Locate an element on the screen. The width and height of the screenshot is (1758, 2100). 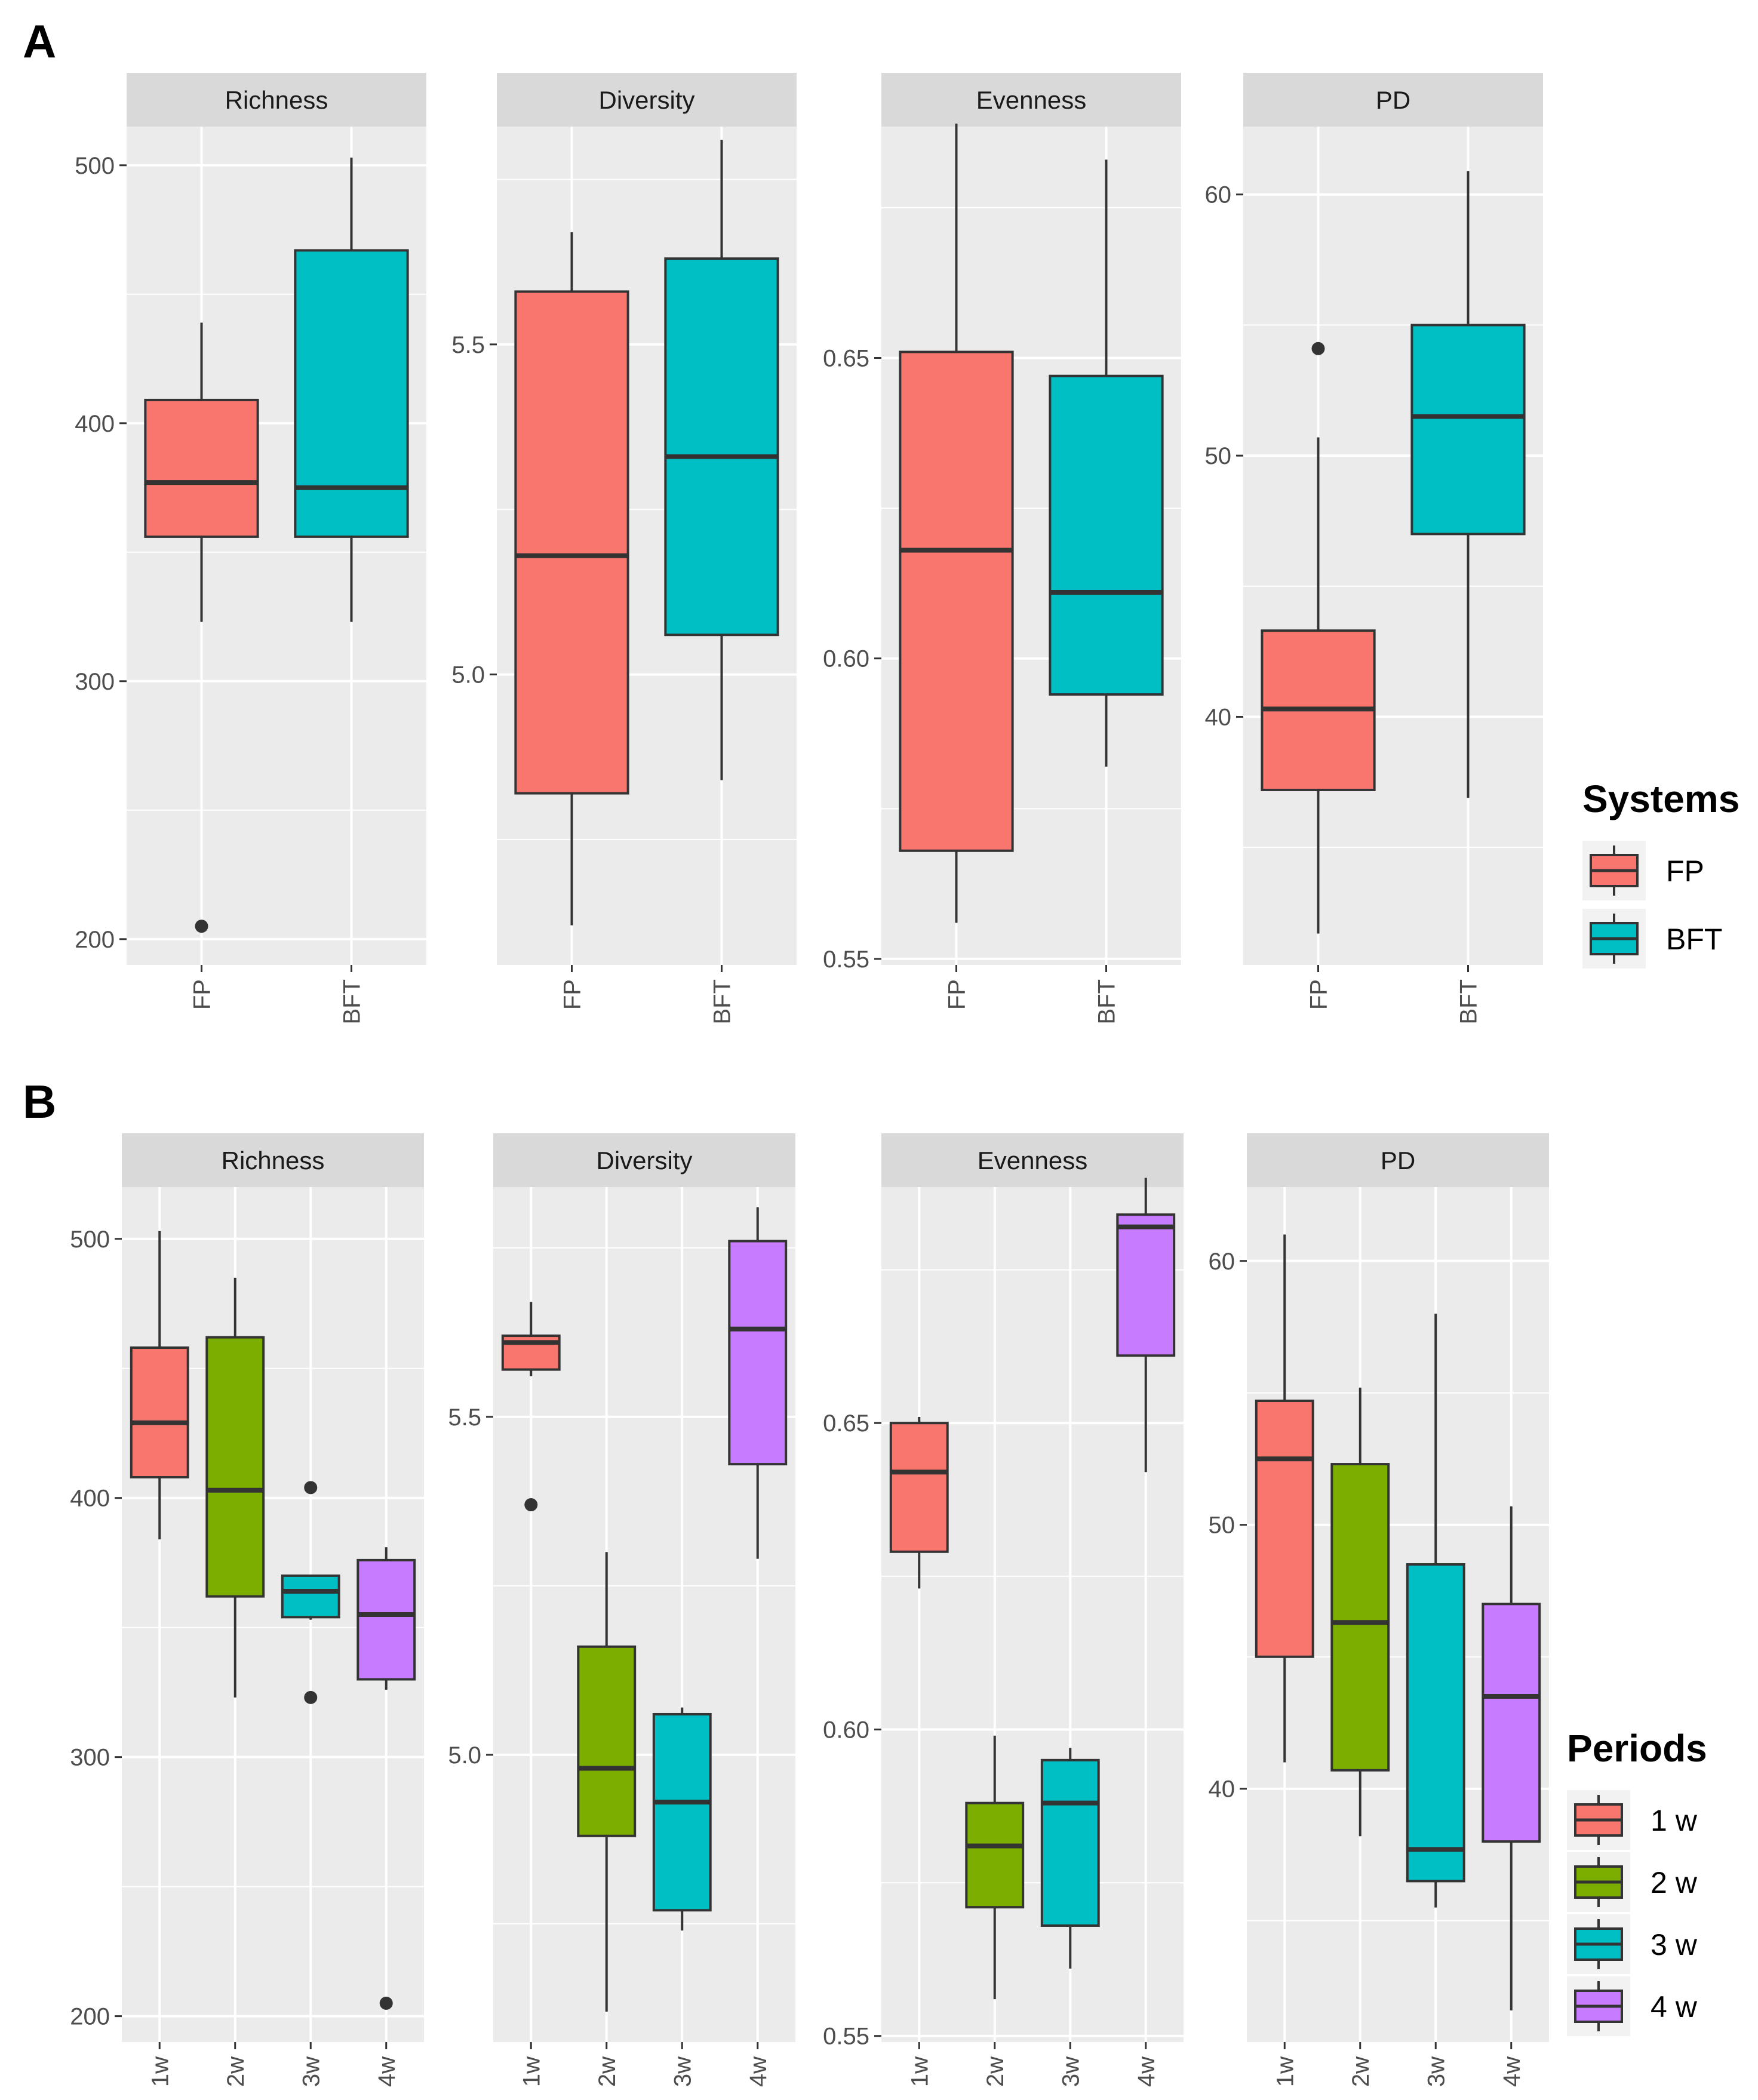
y-tick-label: 5.5 is located at coordinates (464, 1417).